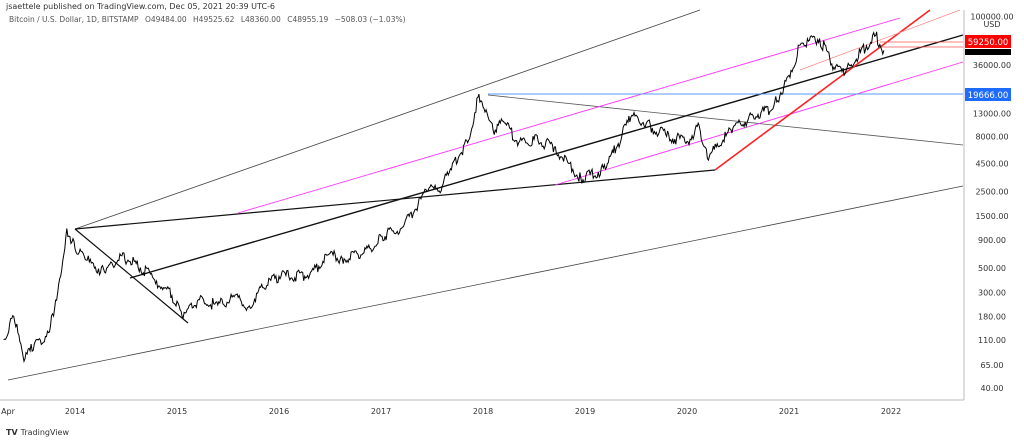 This screenshot has height=442, width=1024. What do you see at coordinates (992, 365) in the screenshot?
I see `y-tick-label: 65.00` at bounding box center [992, 365].